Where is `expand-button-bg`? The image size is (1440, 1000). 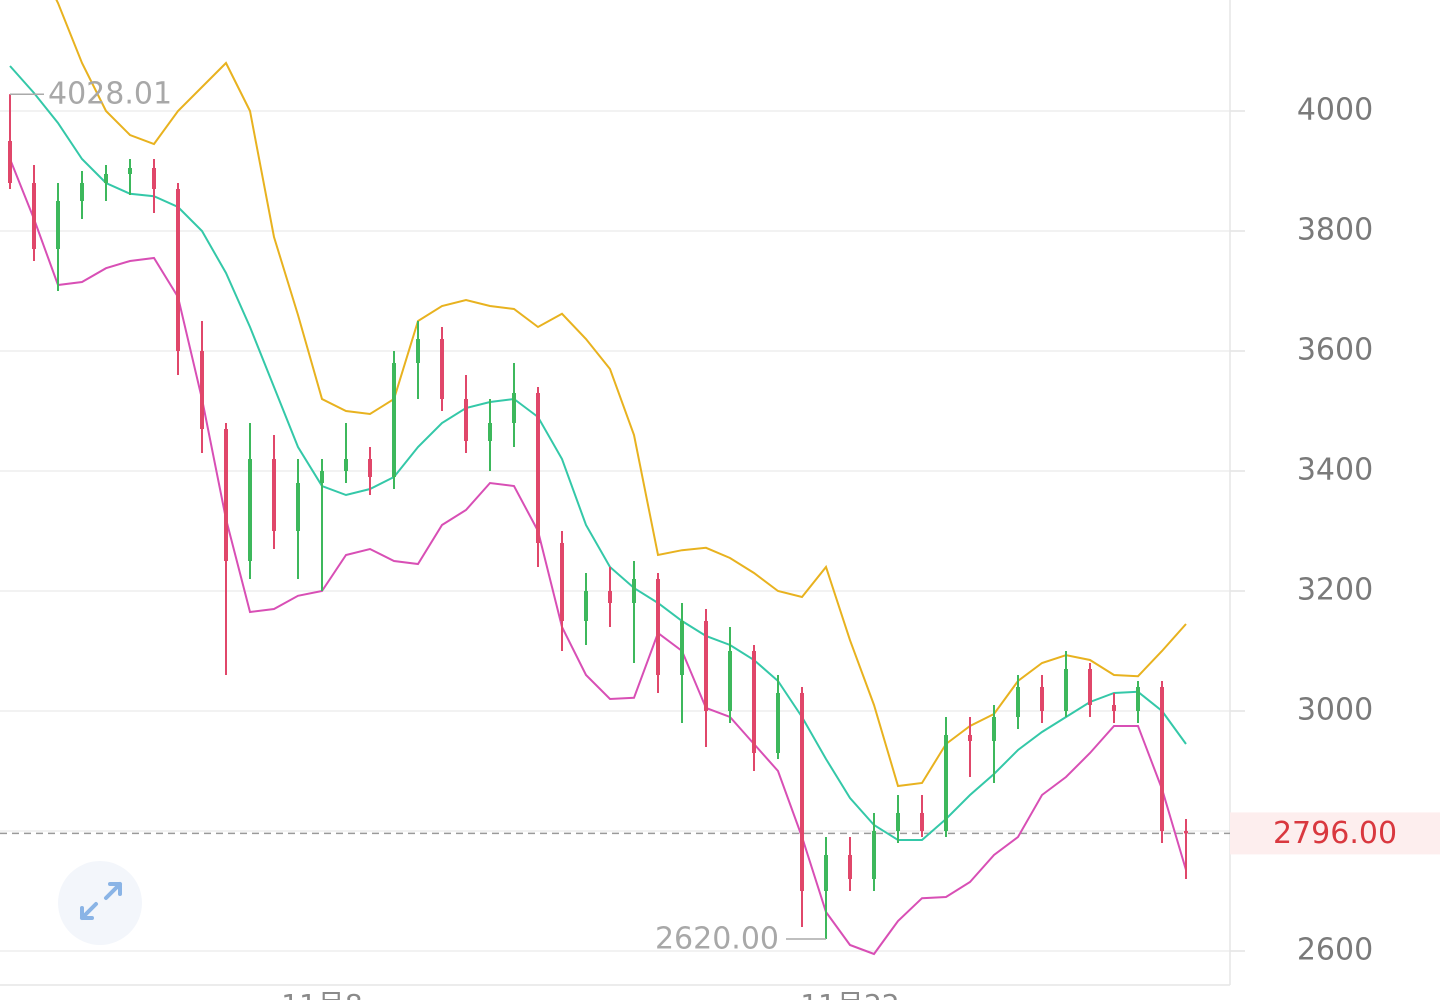 expand-button-bg is located at coordinates (100, 903).